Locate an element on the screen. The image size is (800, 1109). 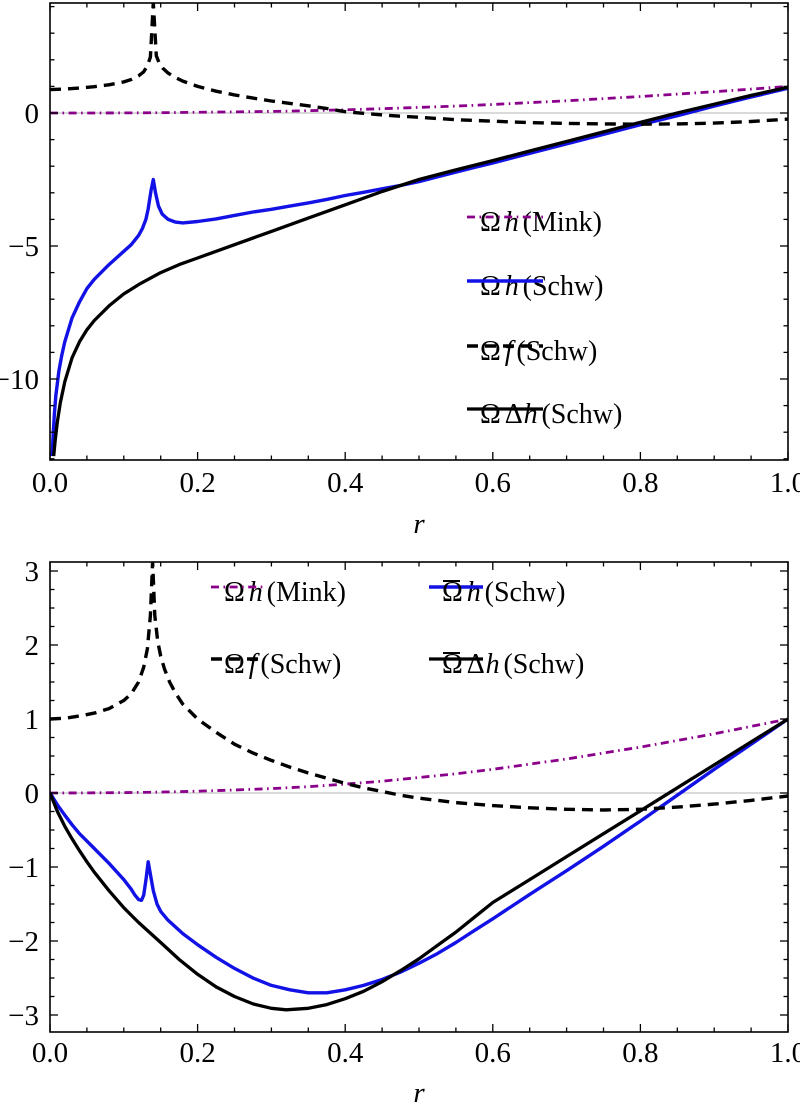
legend-entry-omega-delta-h-schw: Ω Δh (Schw) is located at coordinates (544, 415).